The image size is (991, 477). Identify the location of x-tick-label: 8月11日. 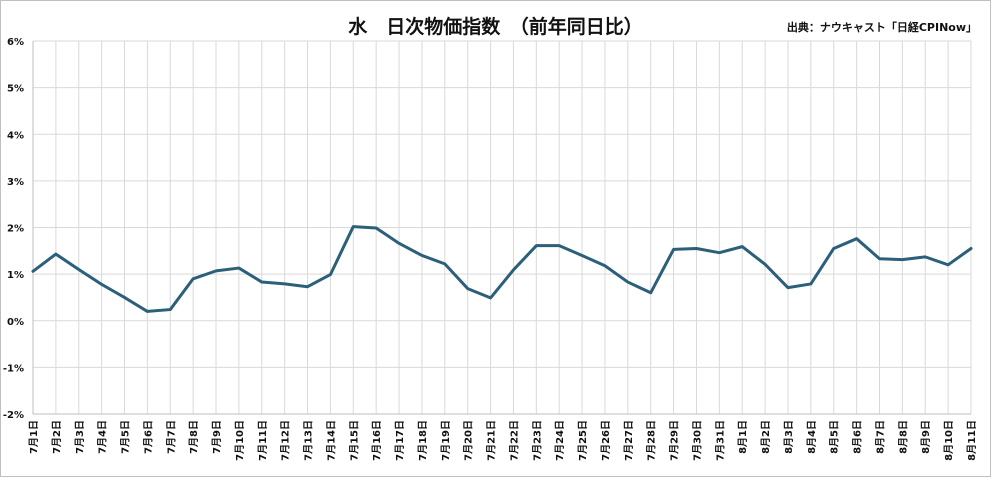
(972, 440).